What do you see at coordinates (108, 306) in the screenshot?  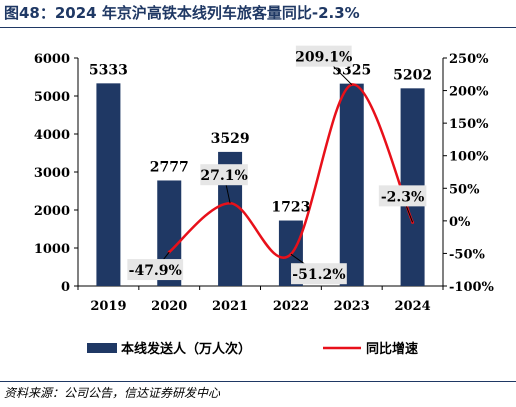 I see `x-tick-label: 2019` at bounding box center [108, 306].